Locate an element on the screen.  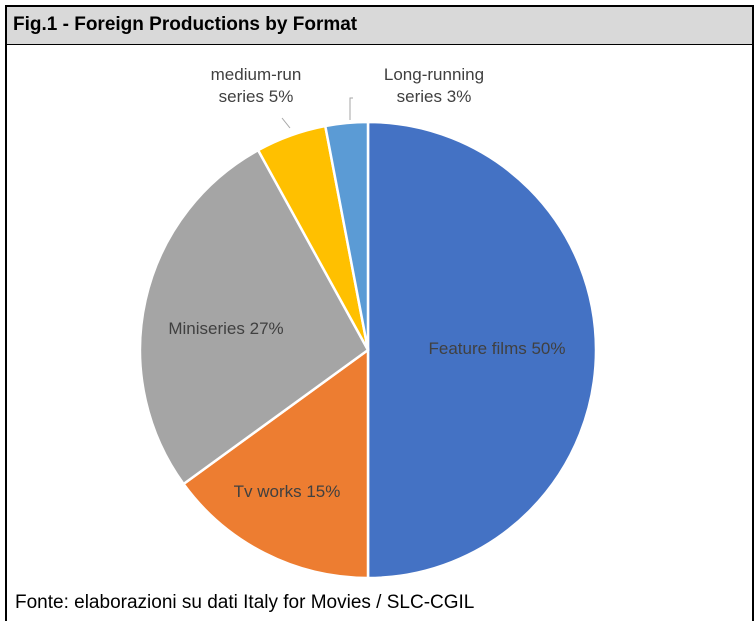
slice-label: Miniseries 27% is located at coordinates (226, 329).